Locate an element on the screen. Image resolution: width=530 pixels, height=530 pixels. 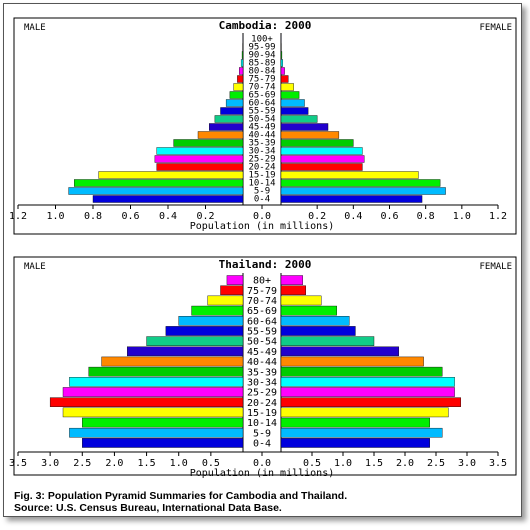
cambodia-female-label: FEMALE is located at coordinates (495, 28).